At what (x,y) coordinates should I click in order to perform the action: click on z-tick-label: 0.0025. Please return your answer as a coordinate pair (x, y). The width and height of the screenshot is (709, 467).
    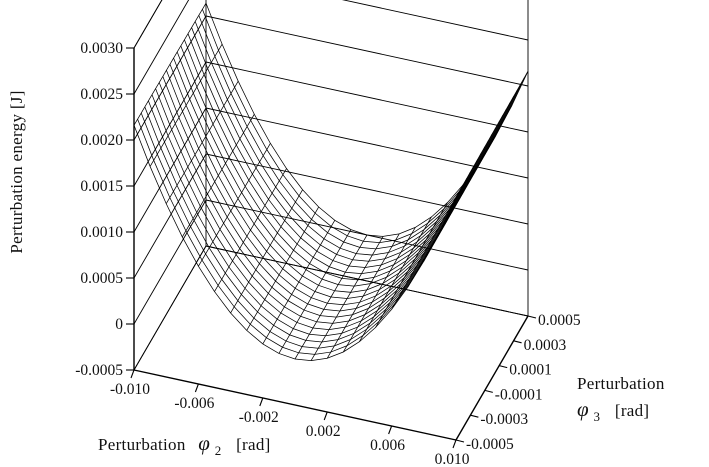
    Looking at the image, I should click on (101, 94).